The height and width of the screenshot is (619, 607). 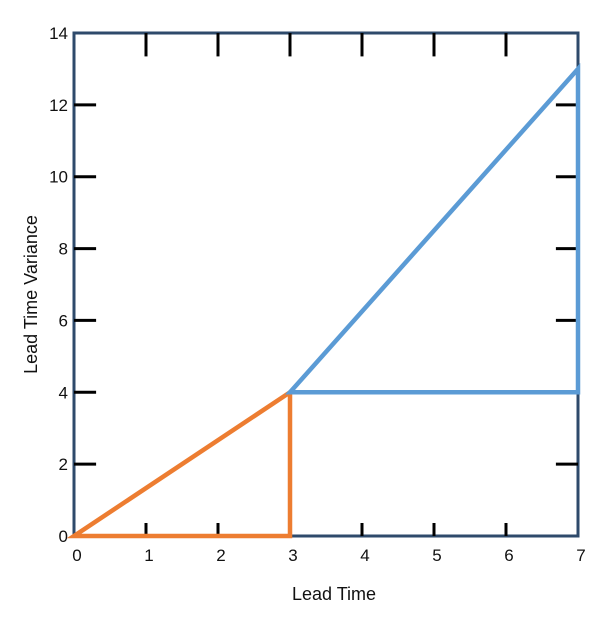 I want to click on y-tick-label: 8, so click(x=63, y=249).